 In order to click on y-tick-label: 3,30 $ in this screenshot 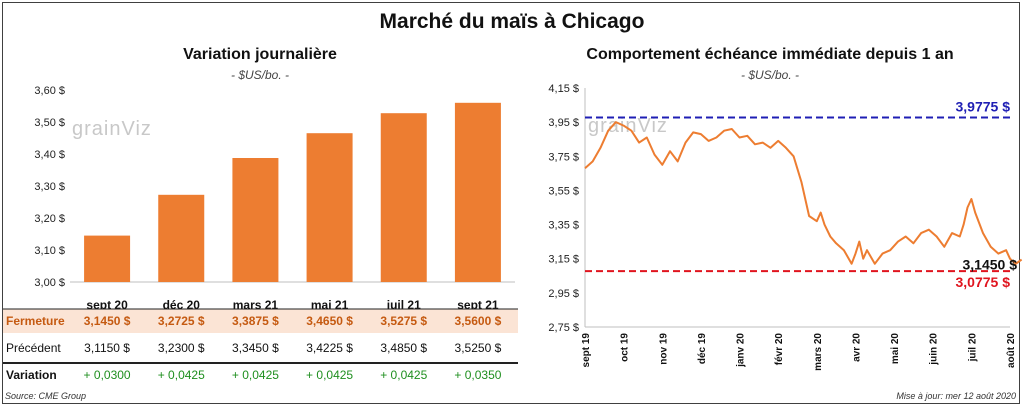, I will do `click(49, 187)`.